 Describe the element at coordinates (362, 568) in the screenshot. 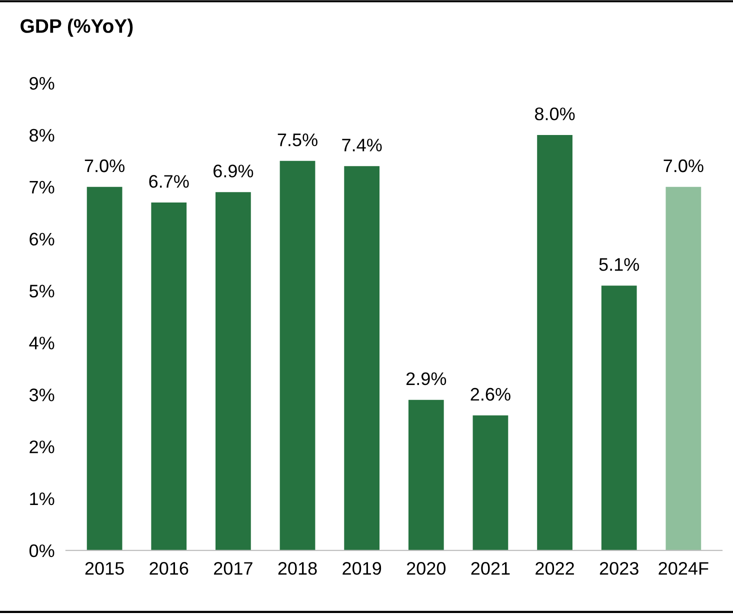

I see `x-tick-label: 2019` at that location.